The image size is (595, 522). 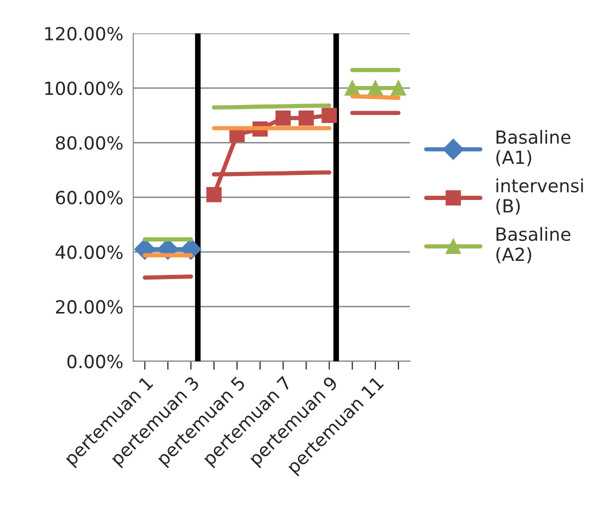 What do you see at coordinates (89, 143) in the screenshot?
I see `y-tick-label: 80.00%` at bounding box center [89, 143].